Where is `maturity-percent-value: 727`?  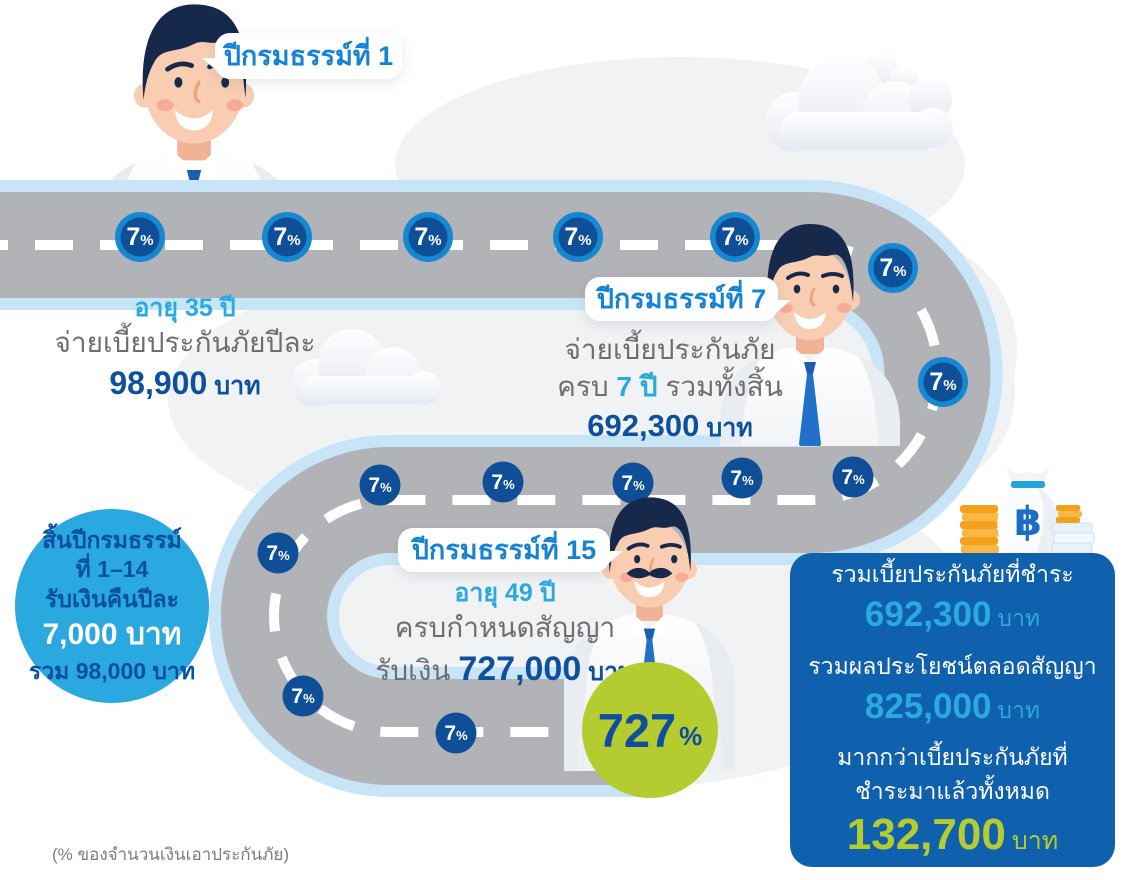
maturity-percent-value: 727 is located at coordinates (637, 730).